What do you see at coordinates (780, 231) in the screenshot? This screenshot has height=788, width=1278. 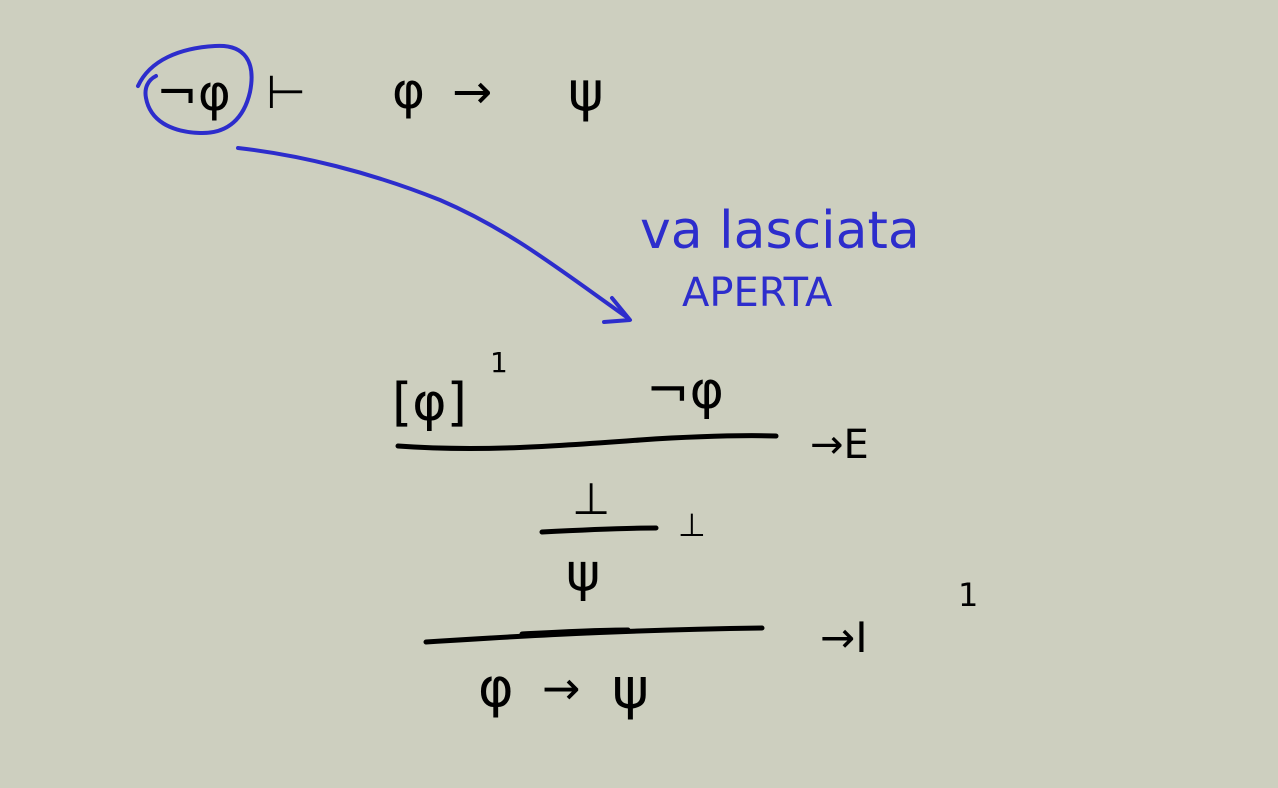 I see `note-line1: va lasciata` at bounding box center [780, 231].